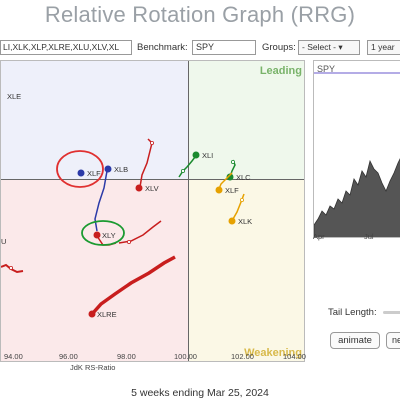  What do you see at coordinates (140, 232) in the screenshot?
I see `red-curve-trail` at bounding box center [140, 232].